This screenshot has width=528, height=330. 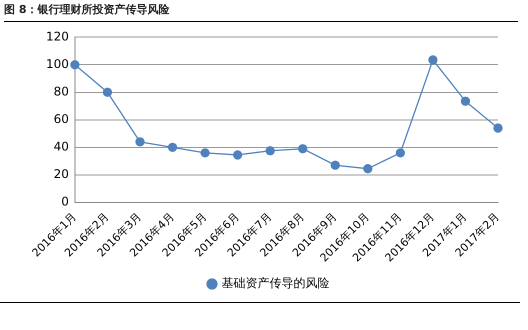 What do you see at coordinates (57, 36) in the screenshot?
I see `y-tick-label: 120` at bounding box center [57, 36].